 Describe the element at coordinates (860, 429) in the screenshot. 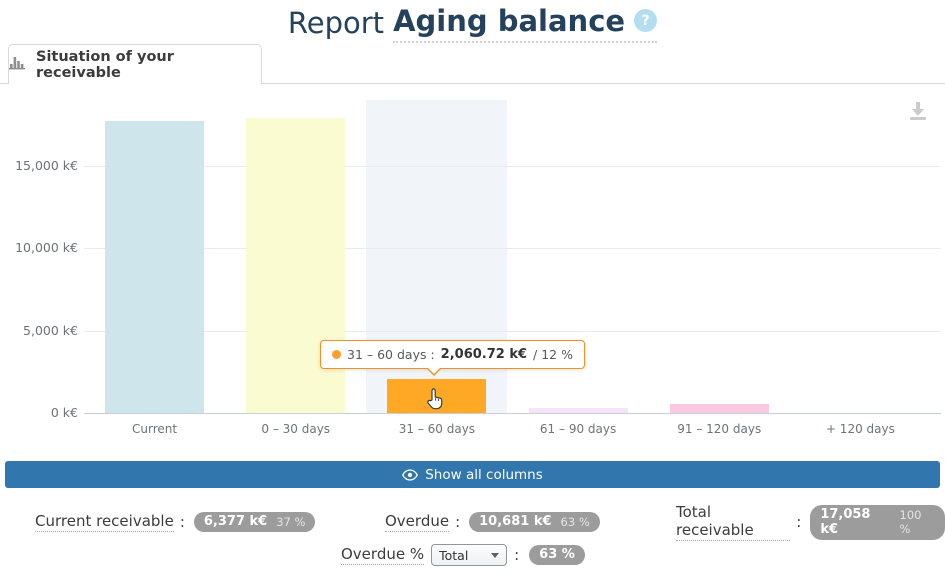

I see `x-axis-tick-label: + 120 days` at that location.